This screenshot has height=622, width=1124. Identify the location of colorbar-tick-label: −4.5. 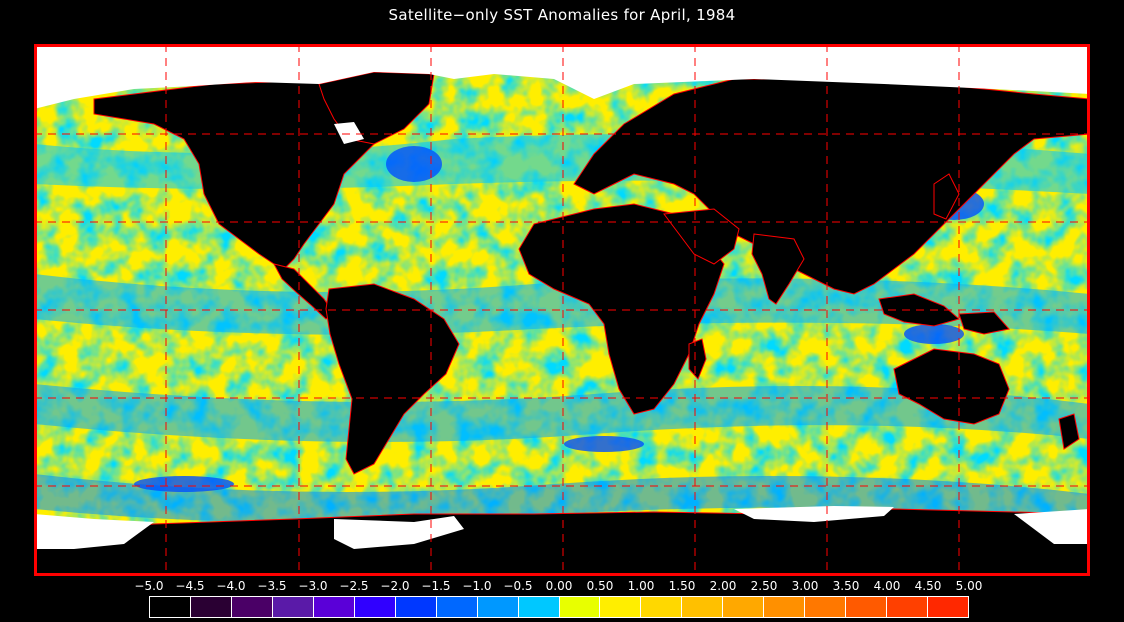
(190, 586).